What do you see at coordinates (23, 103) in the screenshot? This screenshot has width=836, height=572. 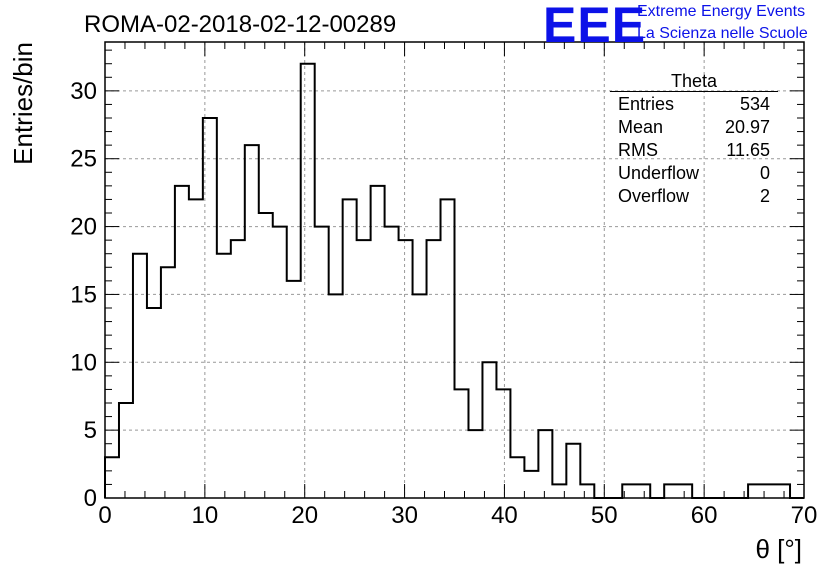 I see `y-axis-label: Entries/bin` at bounding box center [23, 103].